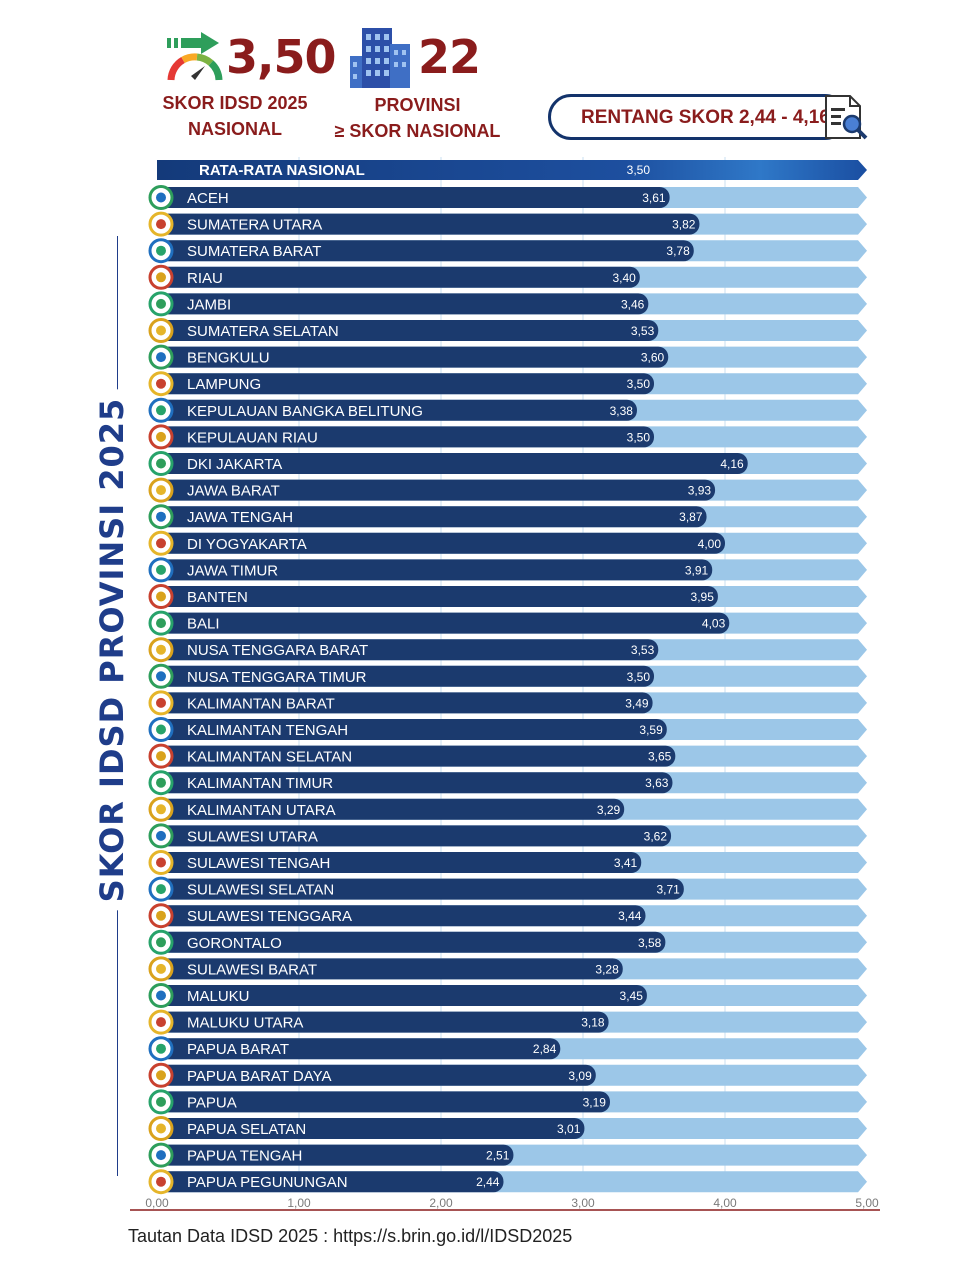  I want to click on province-label: SUMATERA BARAT, so click(254, 251).